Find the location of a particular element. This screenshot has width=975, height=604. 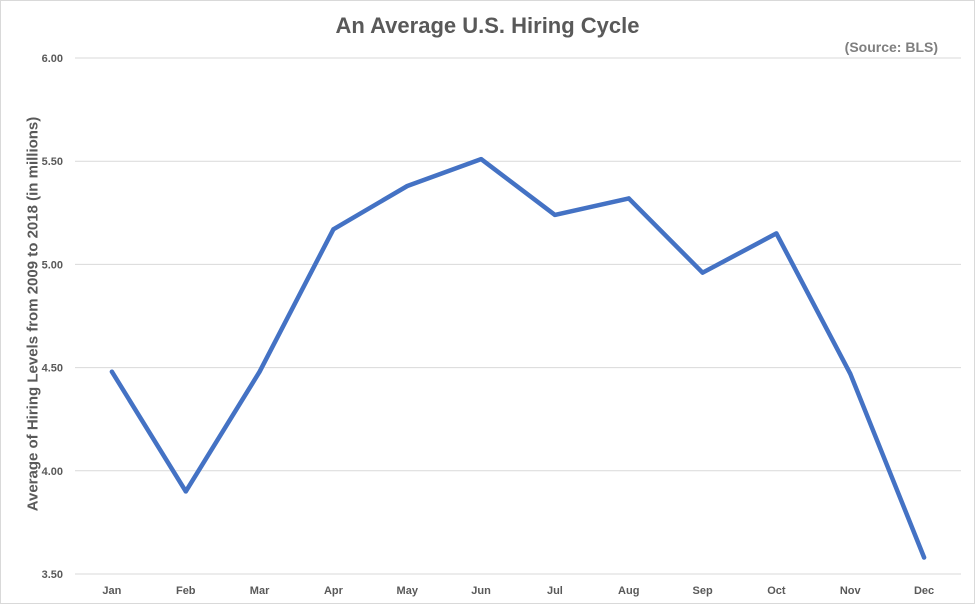

y-tick-label: 6.00 is located at coordinates (52, 59).